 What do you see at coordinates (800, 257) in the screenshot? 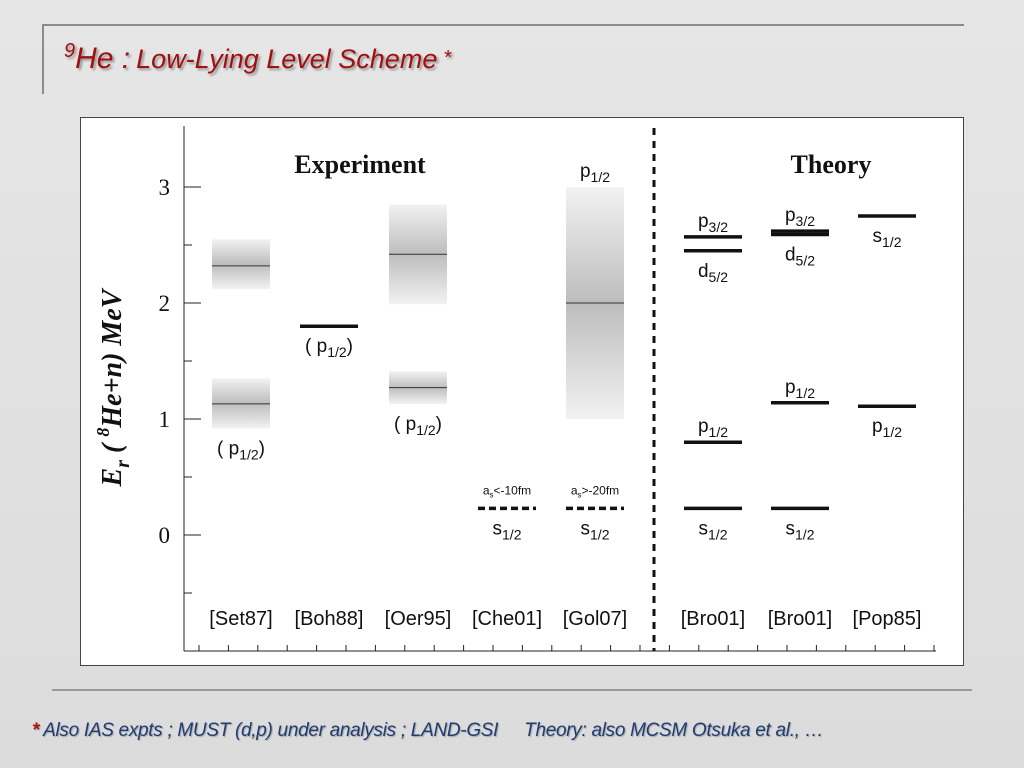
I see `level-label-13: d5/2` at bounding box center [800, 257].